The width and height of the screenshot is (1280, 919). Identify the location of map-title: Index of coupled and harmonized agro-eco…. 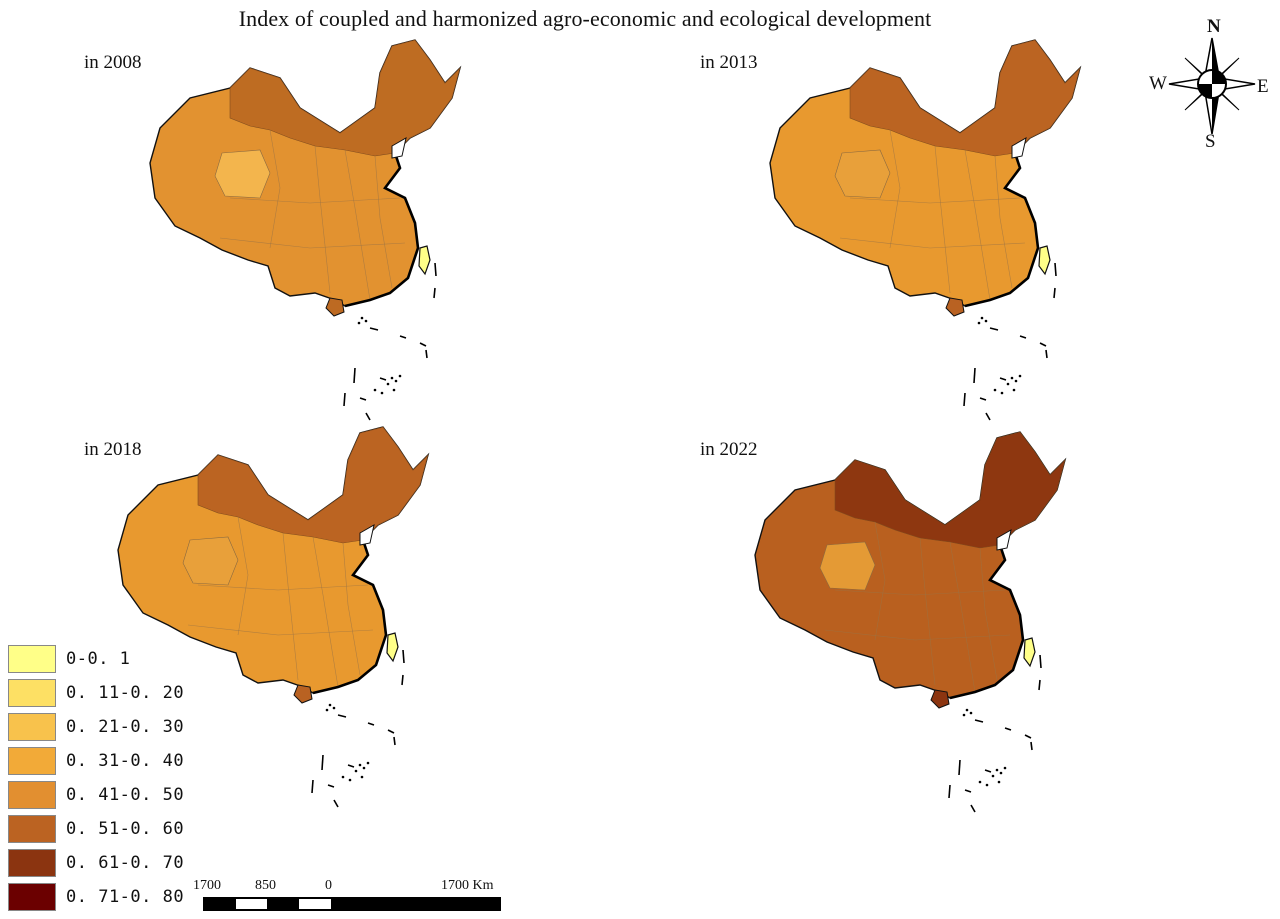
(585, 18).